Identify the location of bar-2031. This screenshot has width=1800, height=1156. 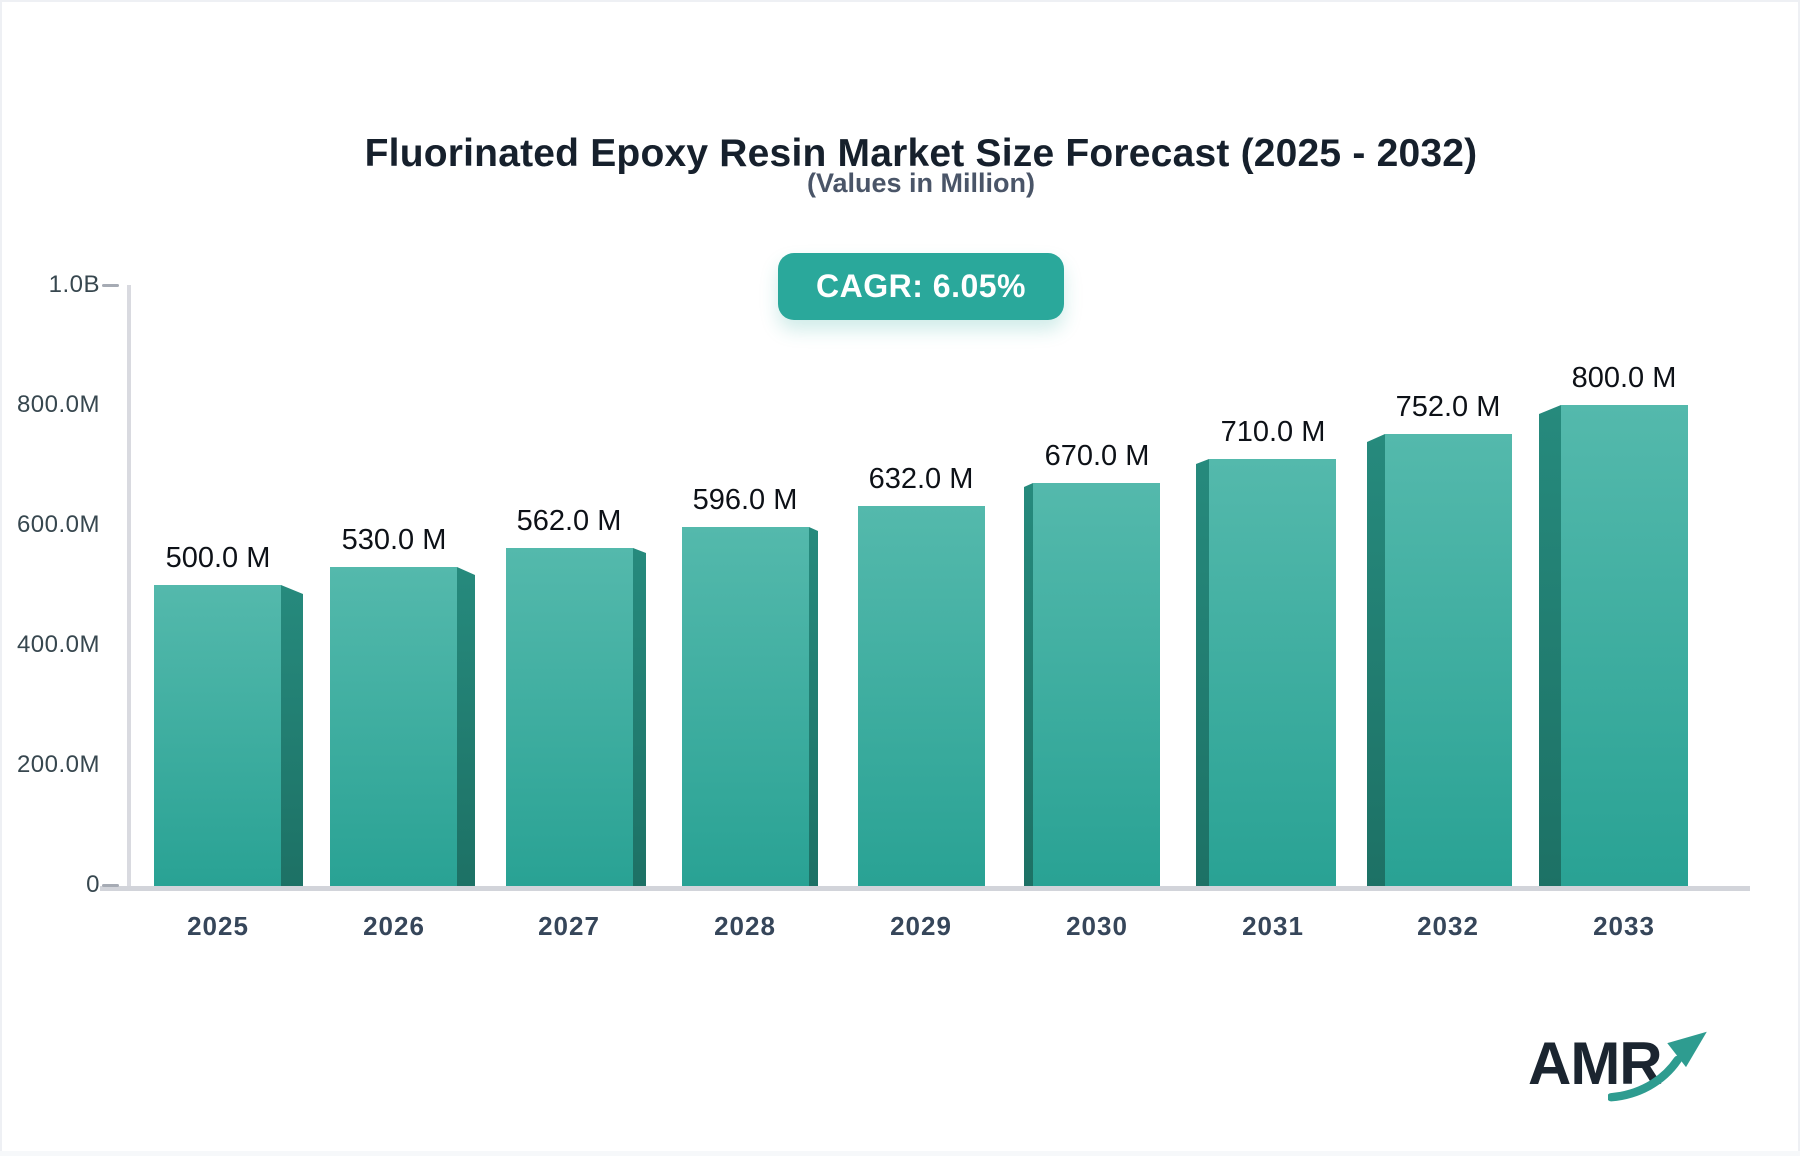
(1272, 672).